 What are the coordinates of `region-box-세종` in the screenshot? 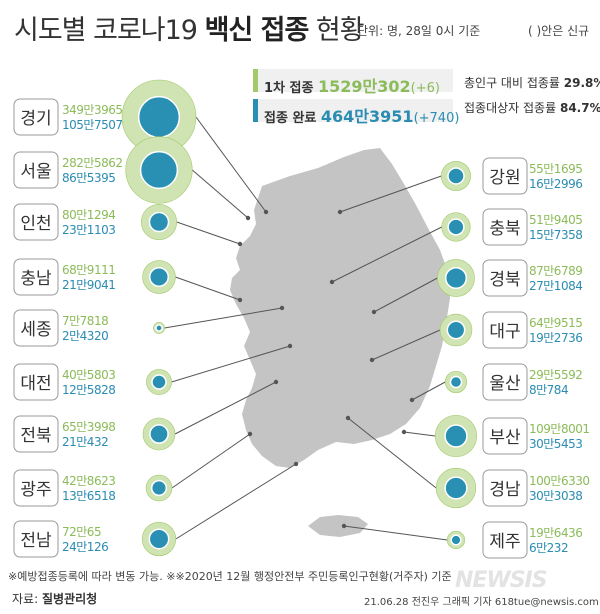 It's located at (36, 328).